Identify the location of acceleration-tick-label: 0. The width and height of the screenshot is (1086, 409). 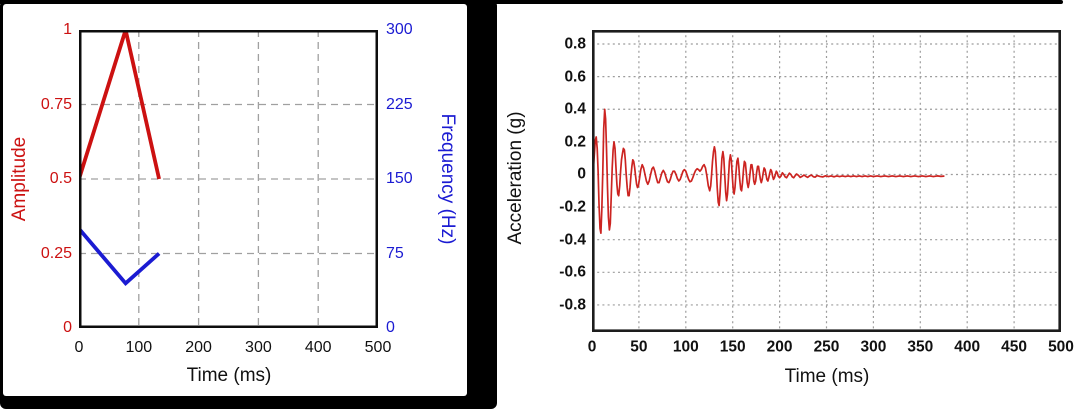
(581, 174).